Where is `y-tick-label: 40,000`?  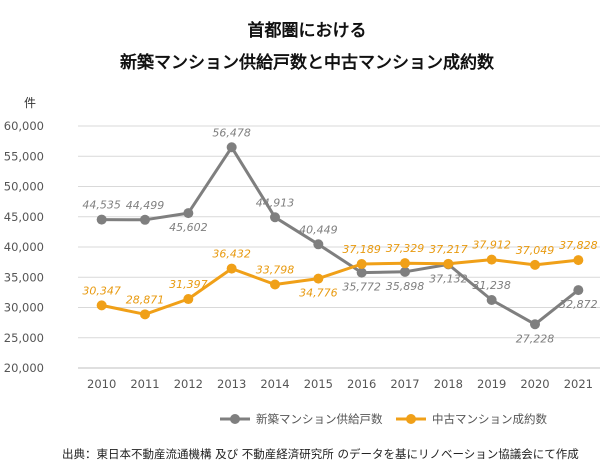 y-tick-label: 40,000 is located at coordinates (24, 247).